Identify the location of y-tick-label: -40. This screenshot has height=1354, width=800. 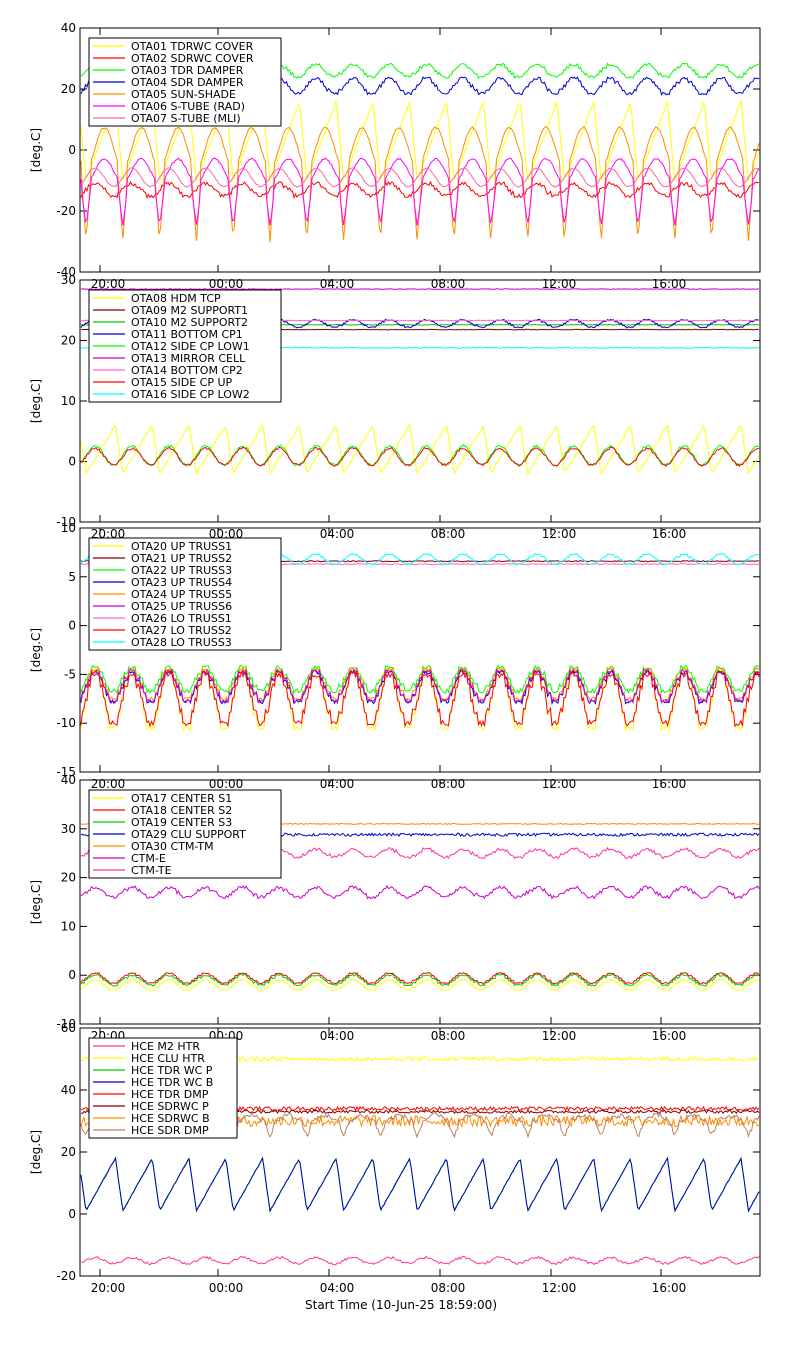
(66, 272).